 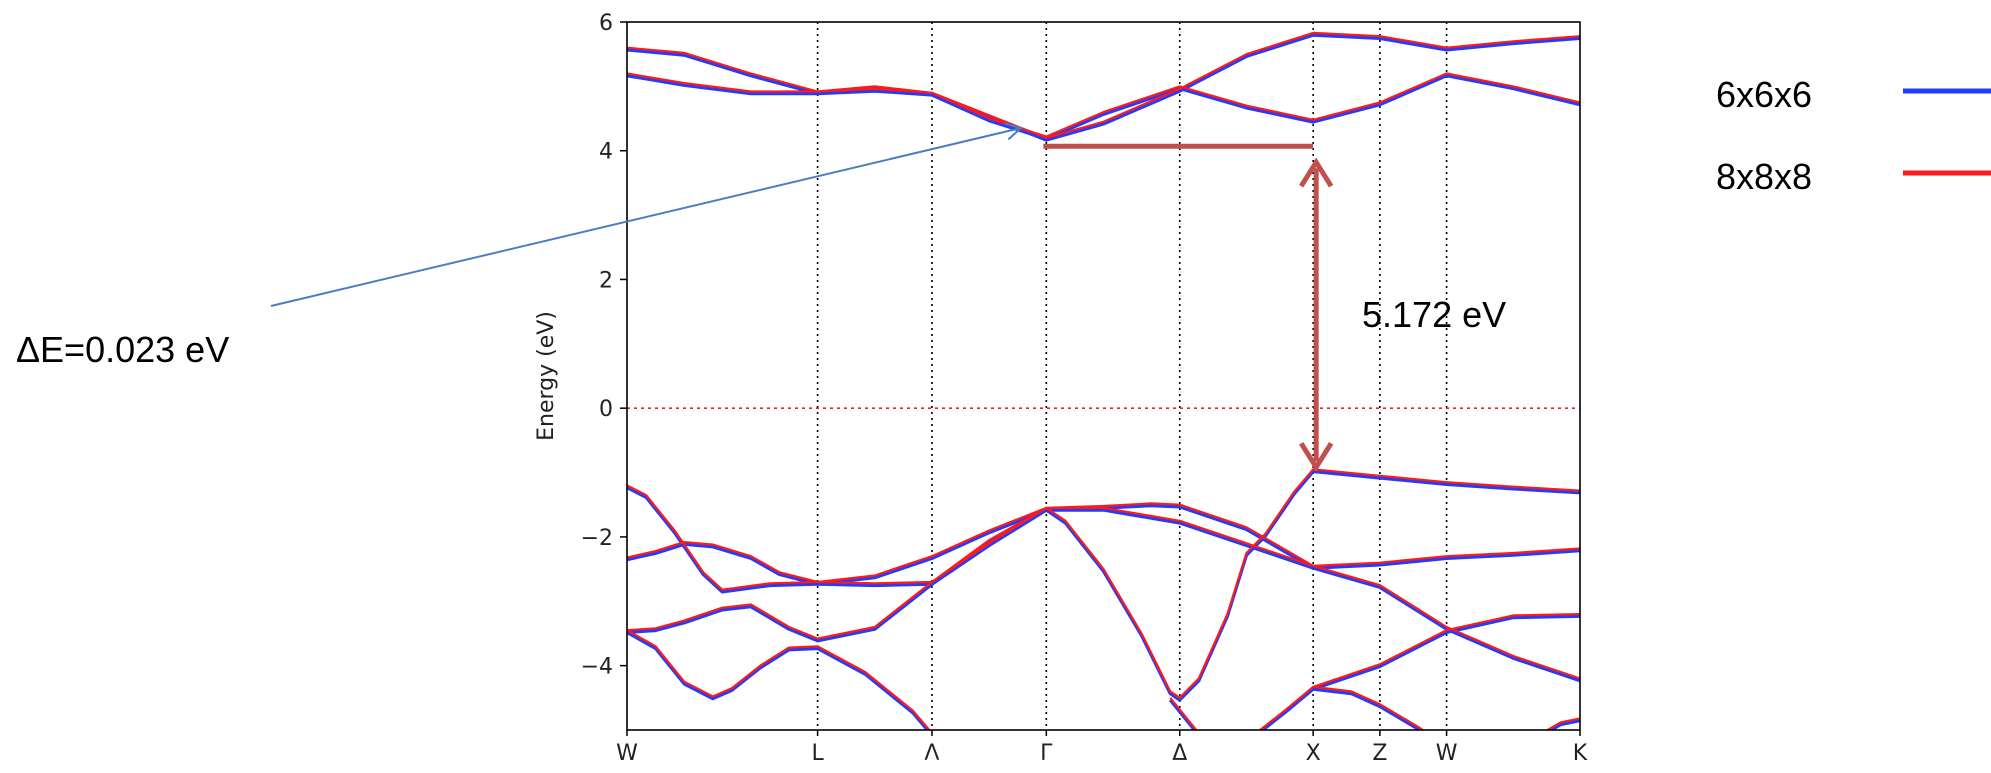 I want to click on x-tick-label: K, so click(x=1580, y=753).